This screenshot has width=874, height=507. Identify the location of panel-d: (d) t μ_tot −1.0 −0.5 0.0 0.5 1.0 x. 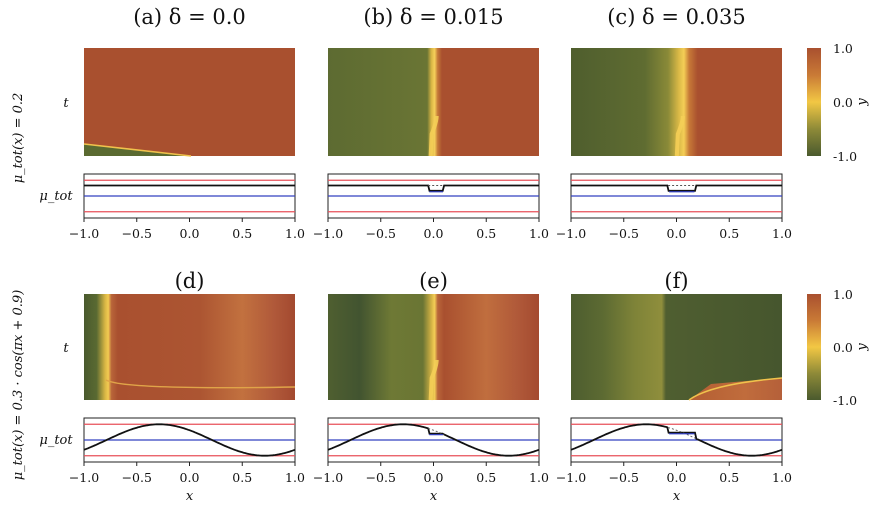
(172, 386).